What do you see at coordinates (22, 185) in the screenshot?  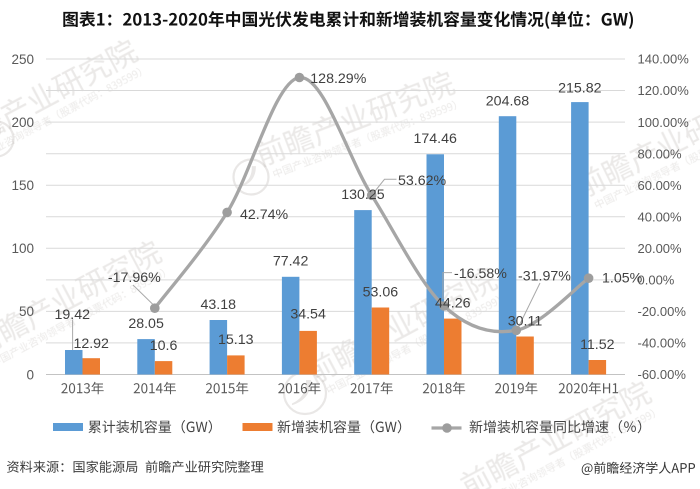 I see `svg-text: 150` at bounding box center [22, 185].